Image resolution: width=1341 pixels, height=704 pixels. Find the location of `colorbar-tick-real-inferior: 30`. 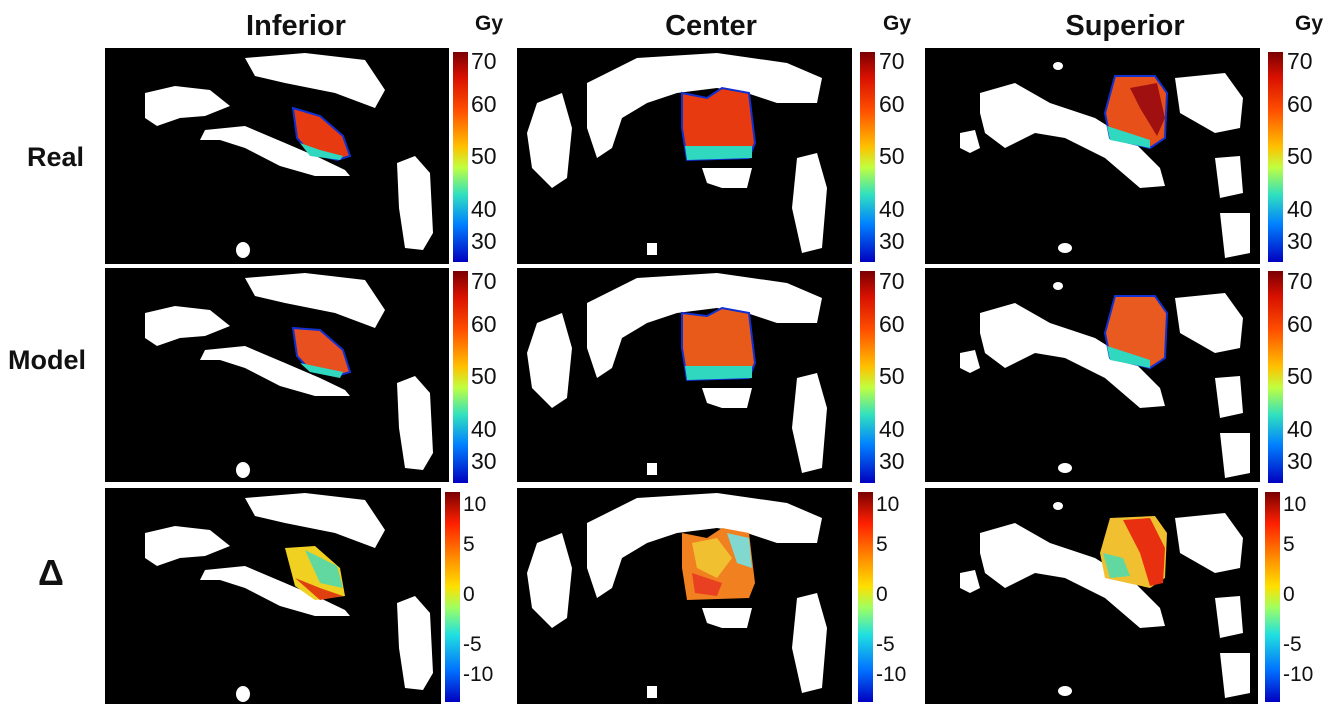

colorbar-tick-real-inferior: 30 is located at coordinates (484, 241).